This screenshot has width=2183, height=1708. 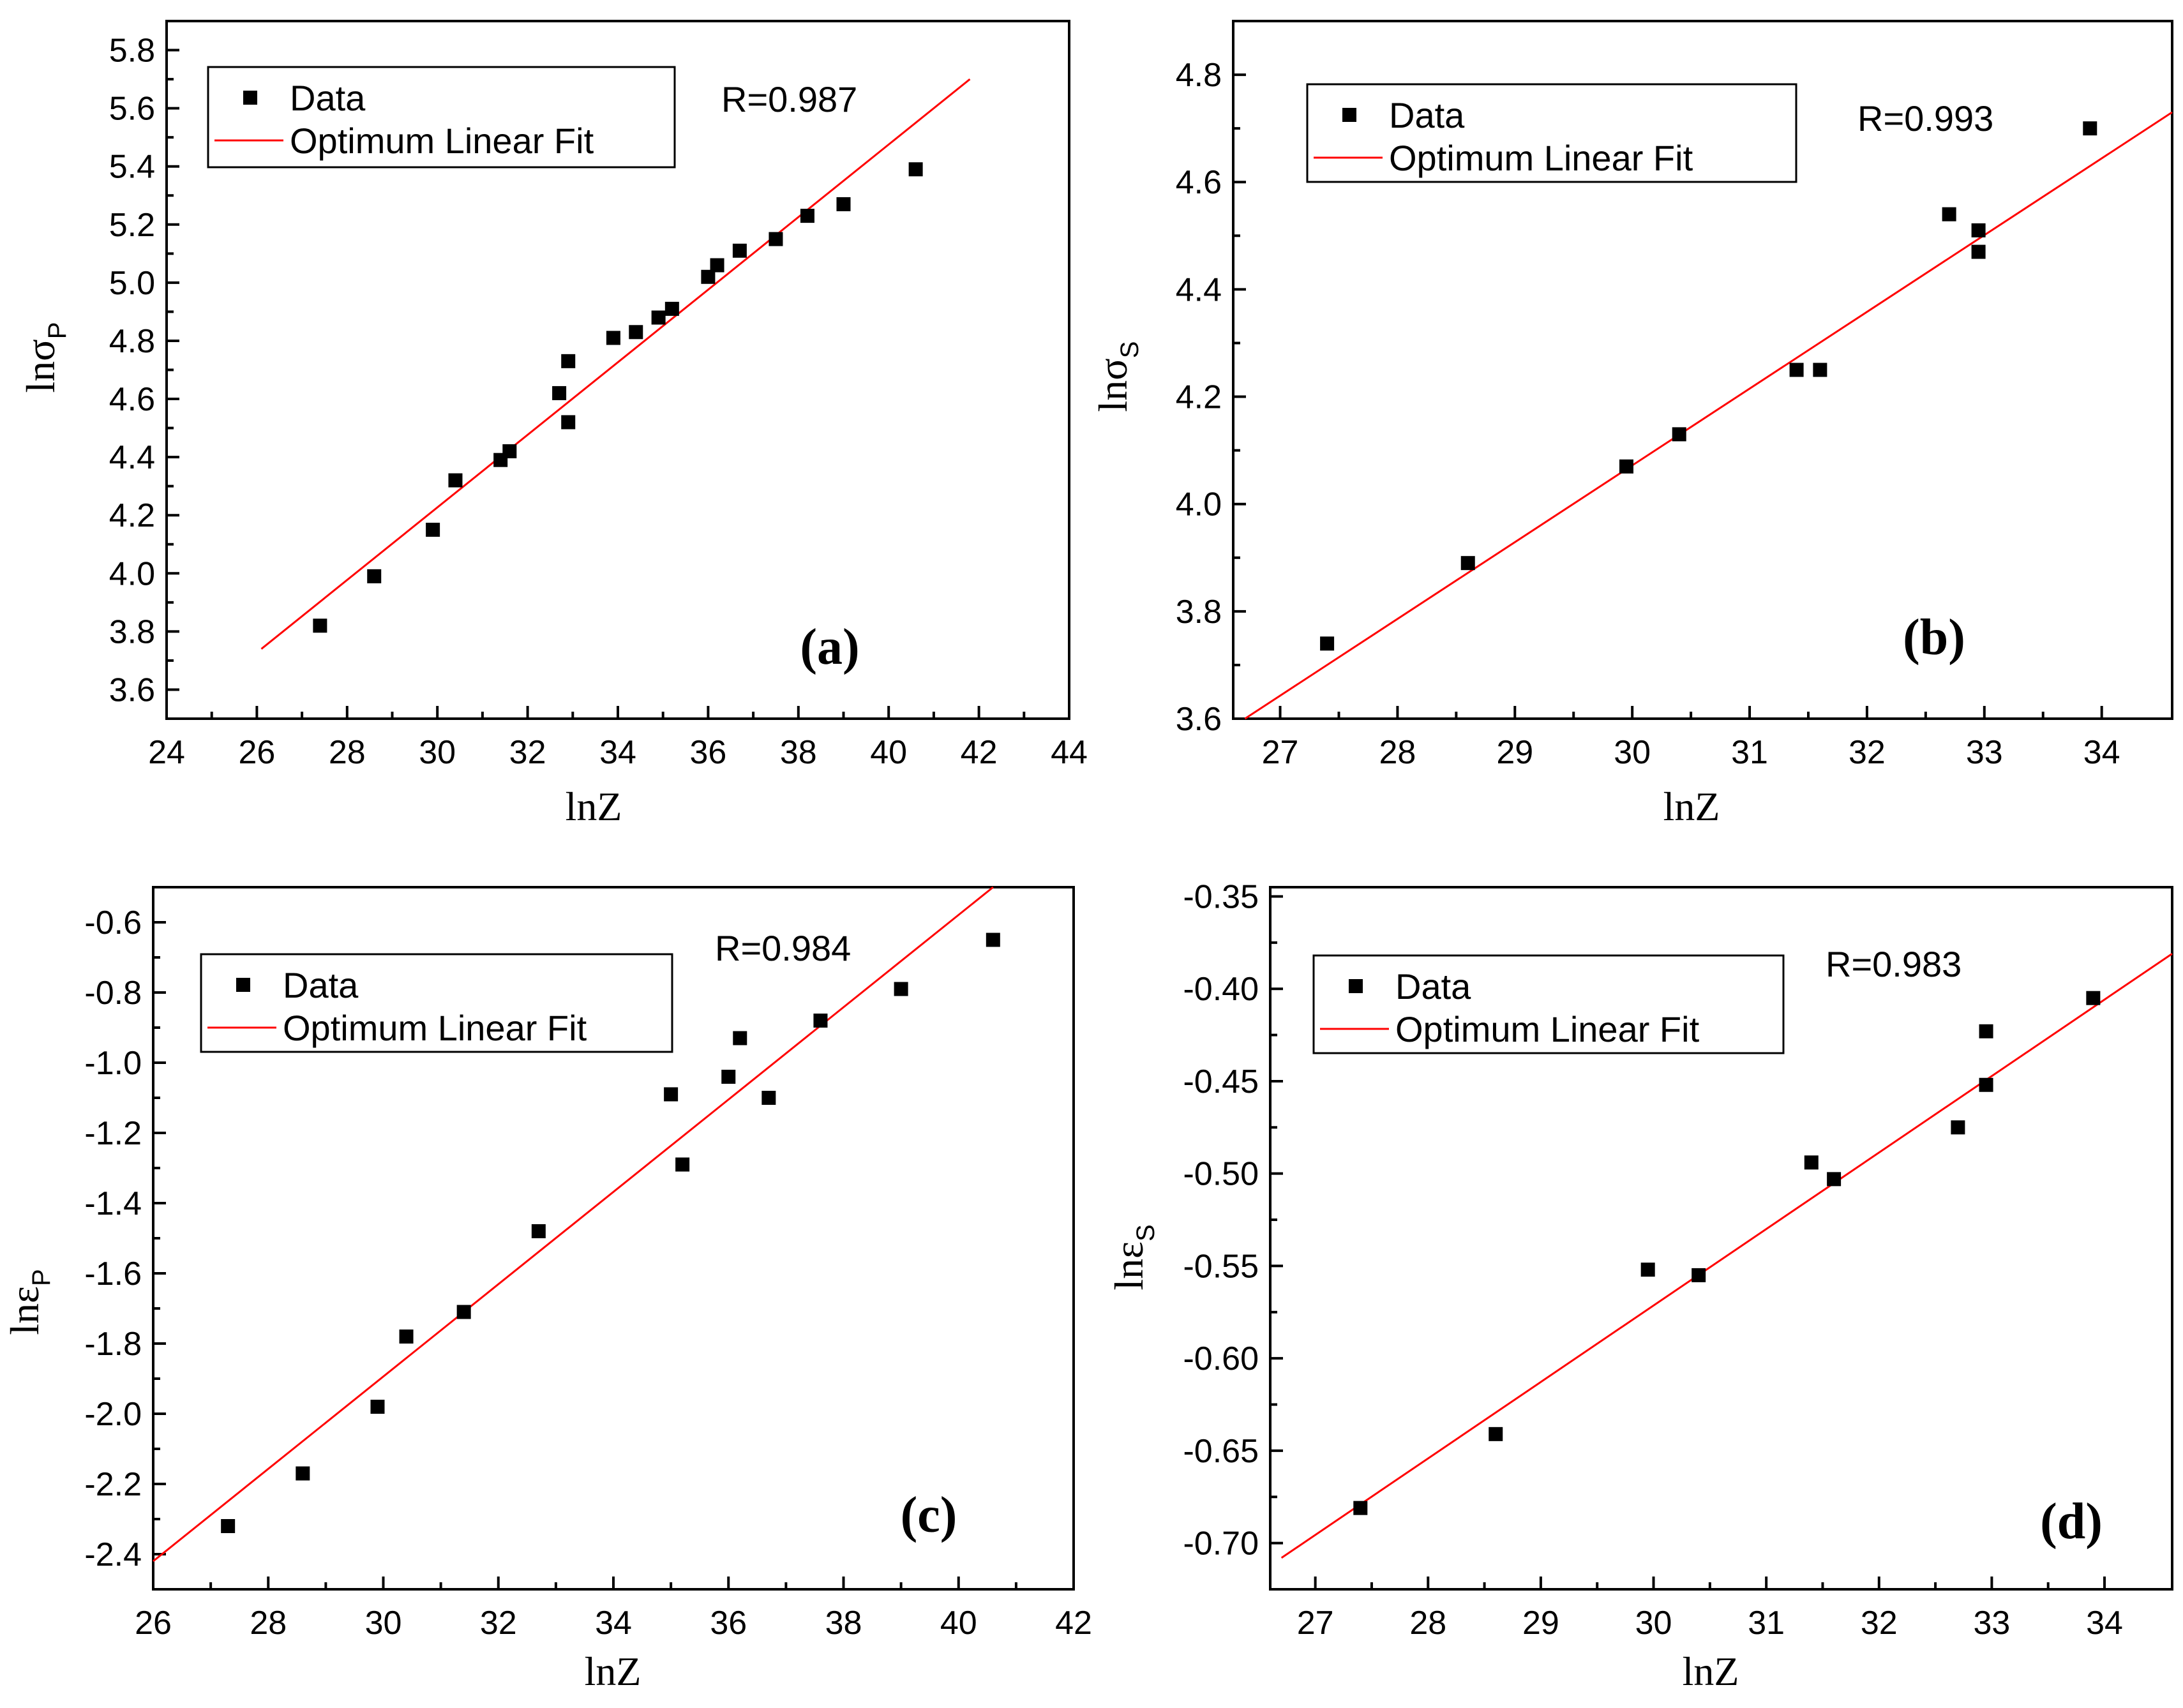 What do you see at coordinates (843, 1624) in the screenshot?
I see `x-tick-label-c: 38` at bounding box center [843, 1624].